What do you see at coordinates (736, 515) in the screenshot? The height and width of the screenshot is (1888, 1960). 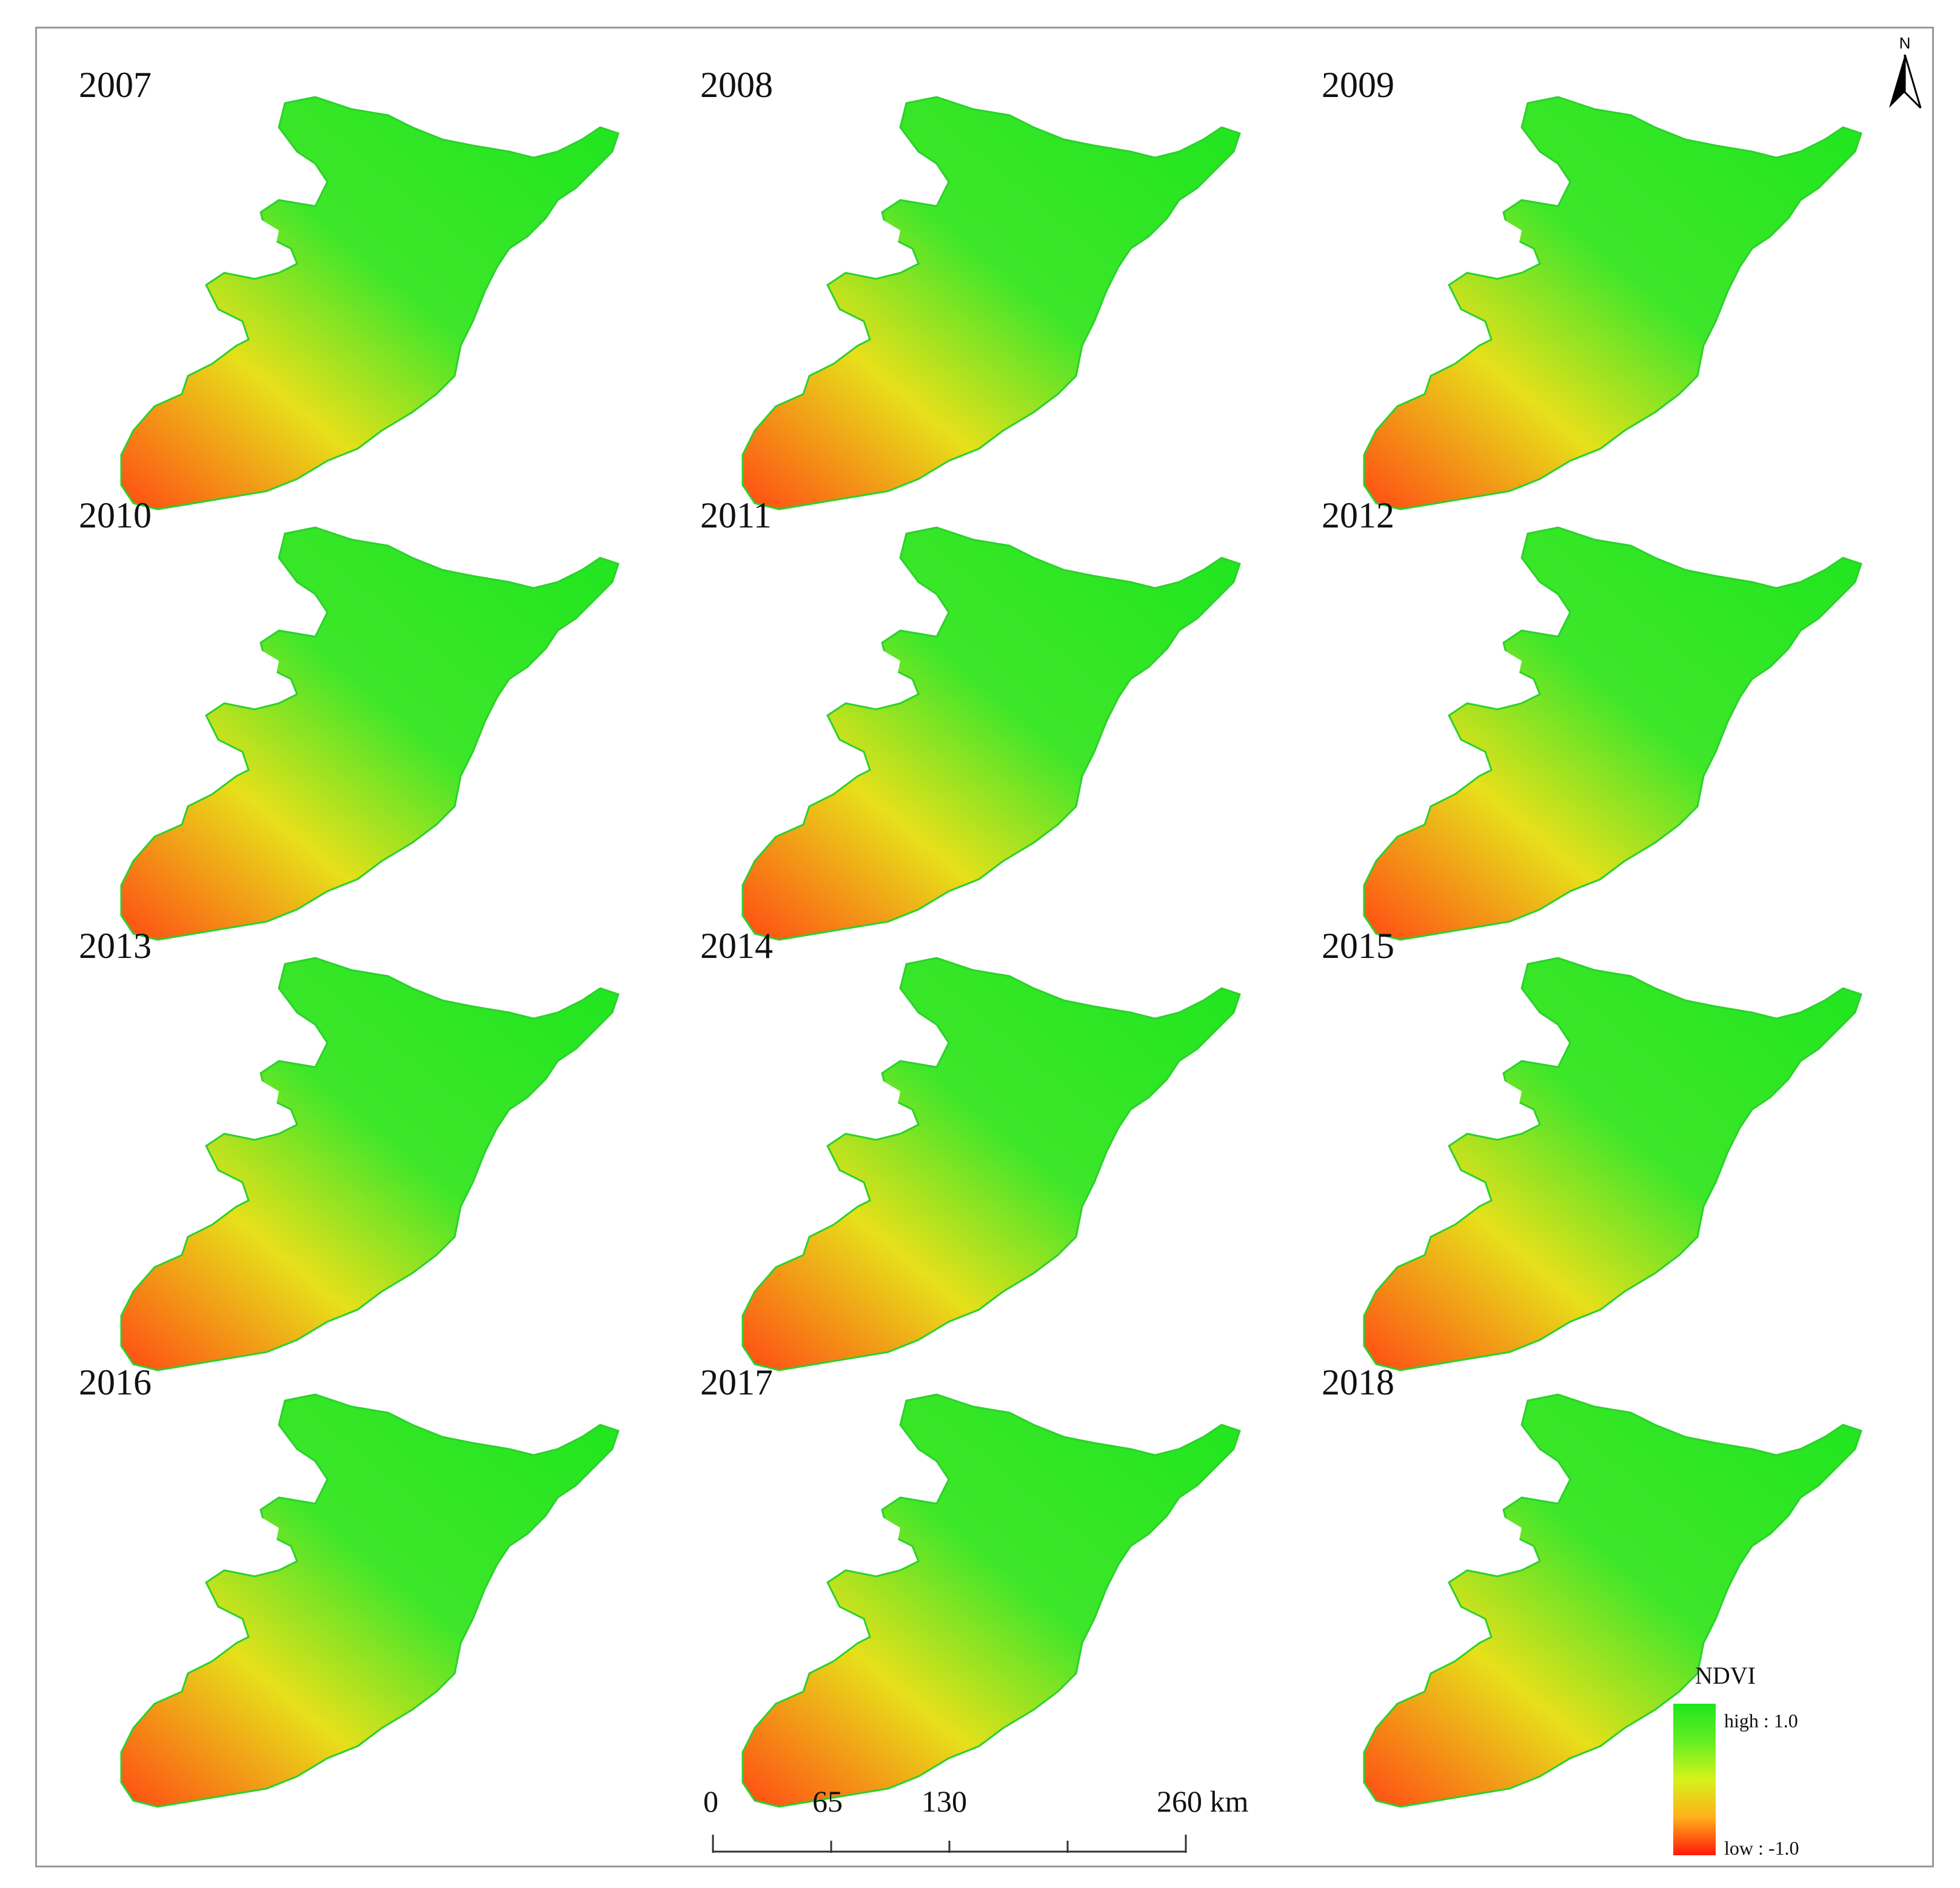 I see `year-label: 2011` at bounding box center [736, 515].